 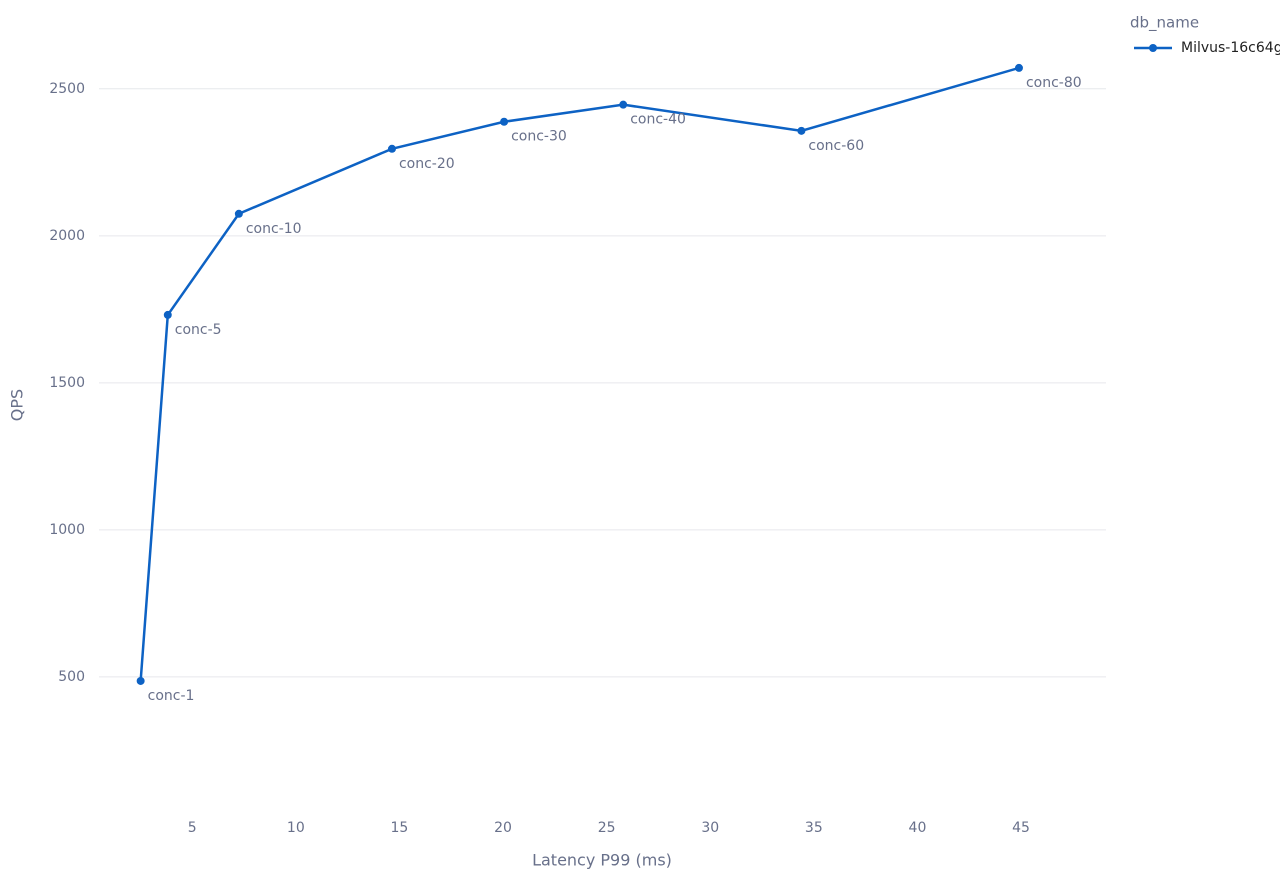 What do you see at coordinates (296, 828) in the screenshot?
I see `x-tick-label: 10` at bounding box center [296, 828].